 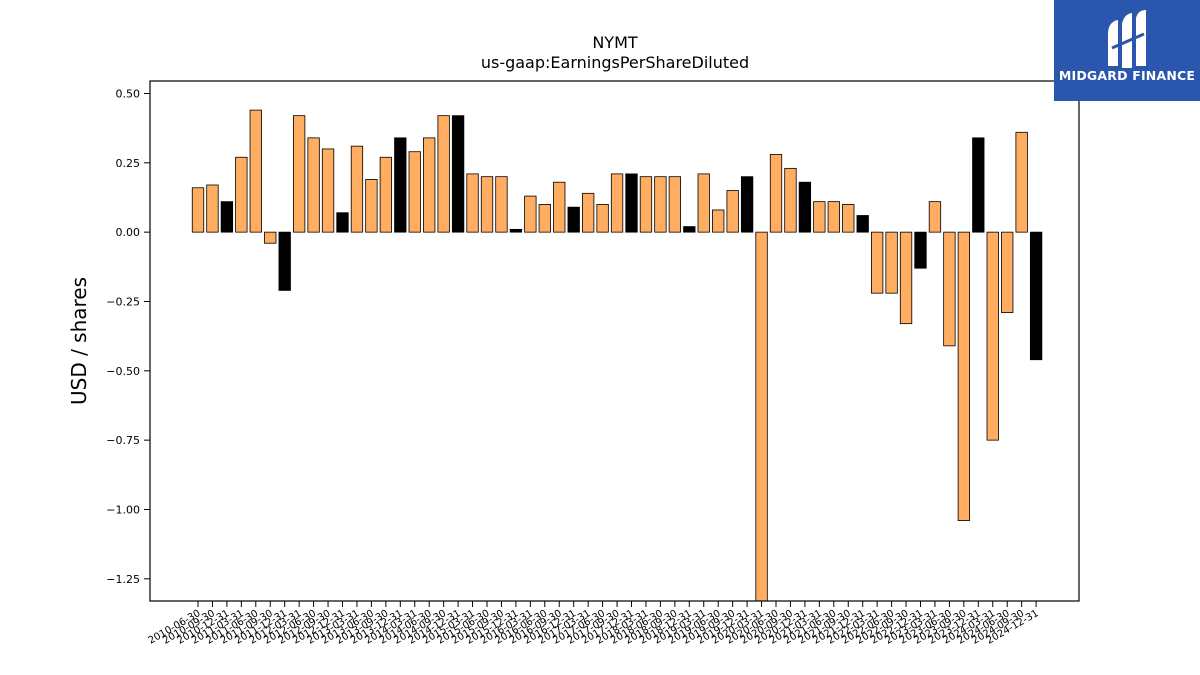 What do you see at coordinates (128, 93) in the screenshot?
I see `y-tick-label: 0.50` at bounding box center [128, 93].